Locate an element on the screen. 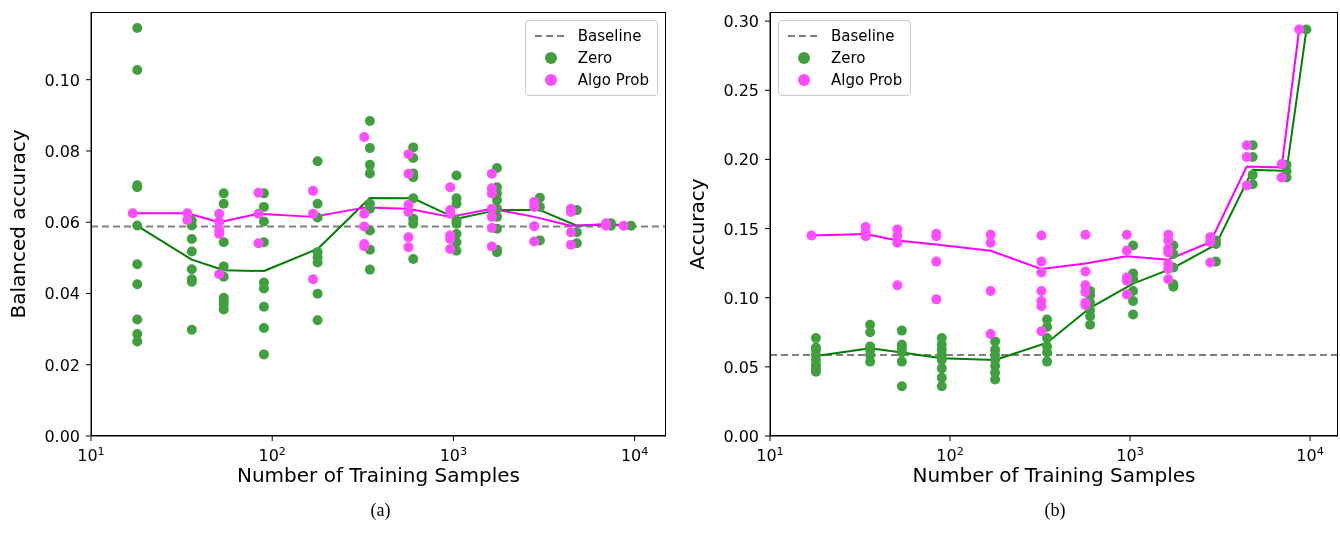  y-tick-label: 0.08 is located at coordinates (62, 151).